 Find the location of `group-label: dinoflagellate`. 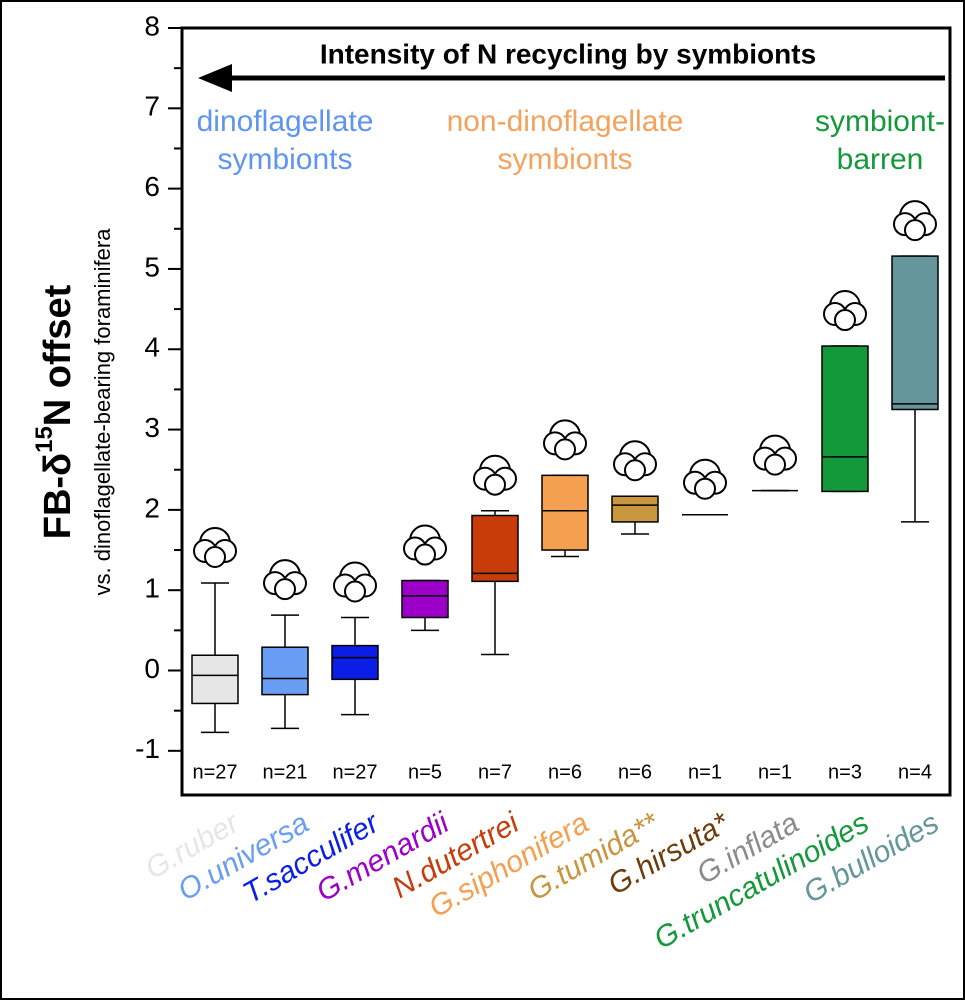

group-label: dinoflagellate is located at coordinates (285, 121).